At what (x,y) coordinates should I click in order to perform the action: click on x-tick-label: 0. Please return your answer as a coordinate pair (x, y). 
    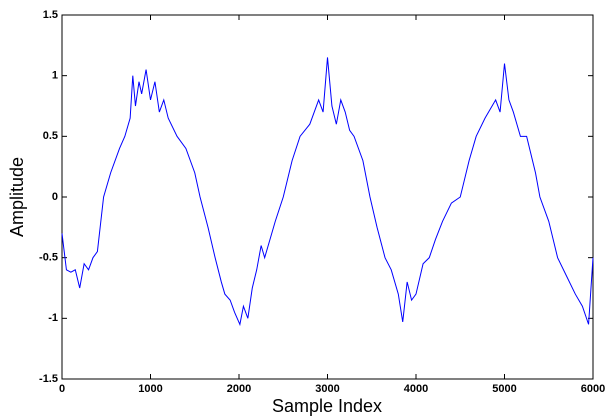
    Looking at the image, I should click on (62, 389).